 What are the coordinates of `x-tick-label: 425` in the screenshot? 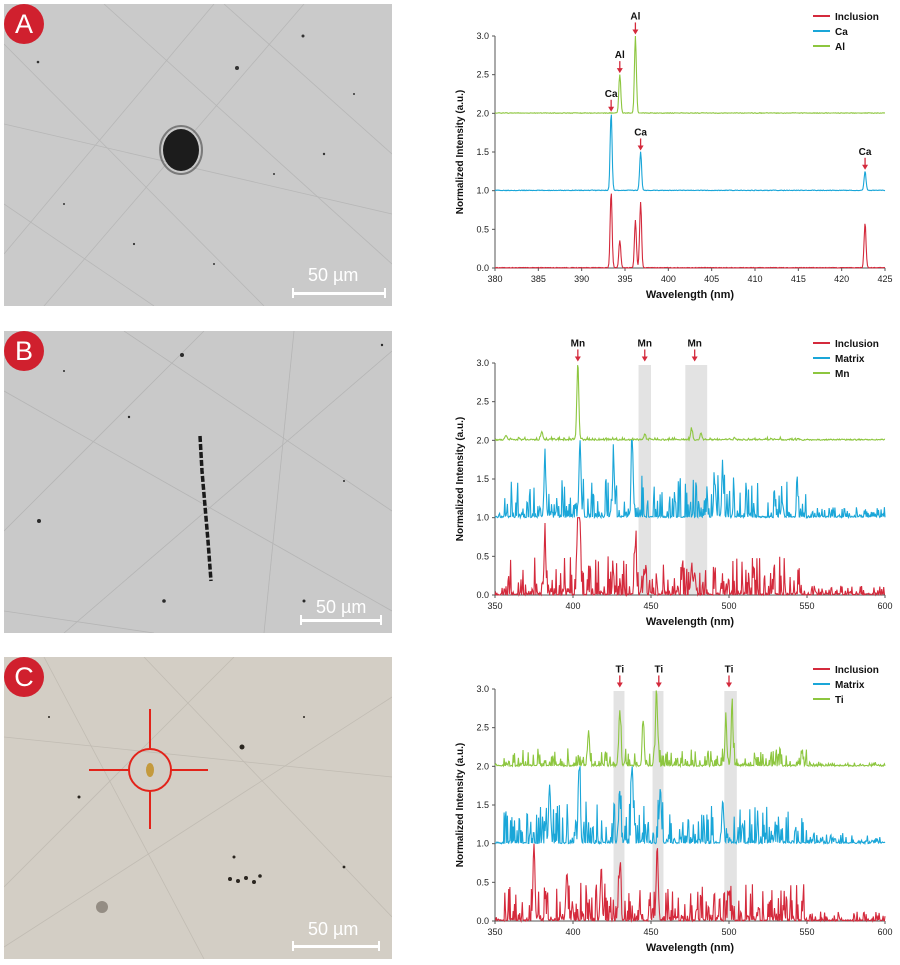 It's located at (884, 279).